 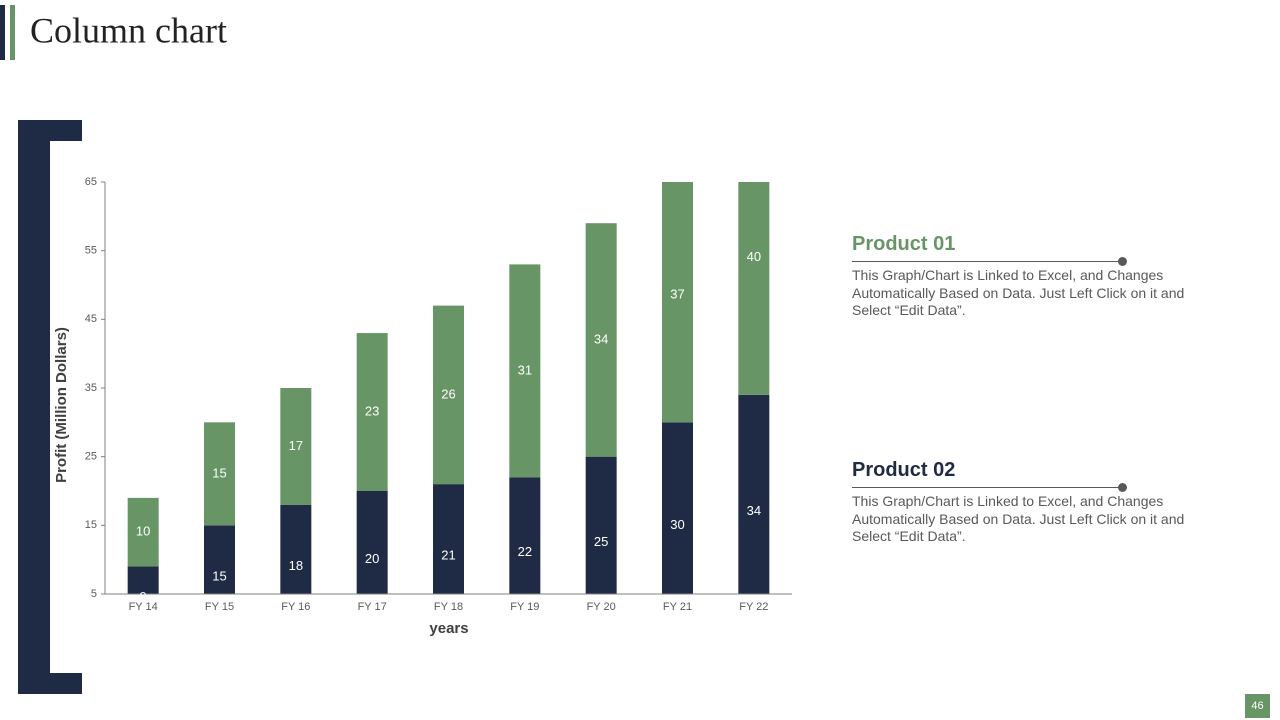 I want to click on x-tick-label: FY 20, so click(x=601, y=607).